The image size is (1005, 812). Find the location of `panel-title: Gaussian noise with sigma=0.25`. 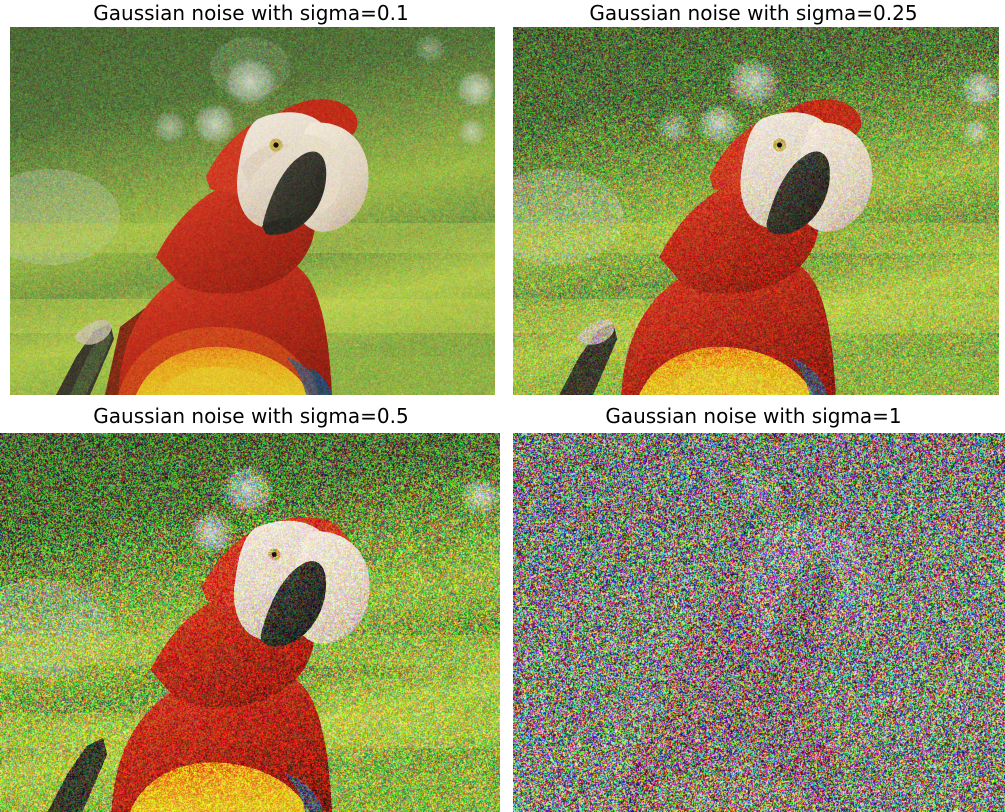

panel-title: Gaussian noise with sigma=0.25 is located at coordinates (753, 13).